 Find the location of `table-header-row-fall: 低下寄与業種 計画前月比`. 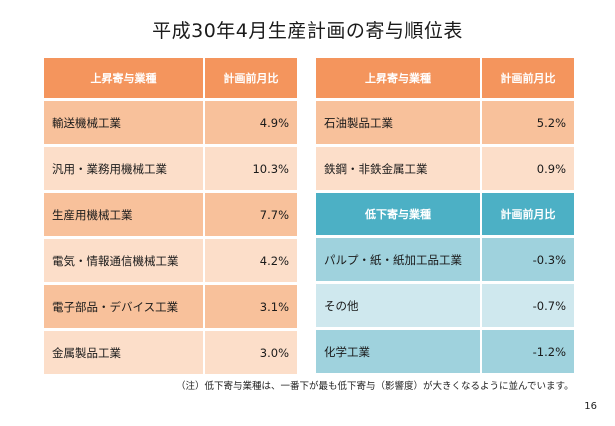

table-header-row-fall: 低下寄与業種 計画前月比 is located at coordinates (445, 214).